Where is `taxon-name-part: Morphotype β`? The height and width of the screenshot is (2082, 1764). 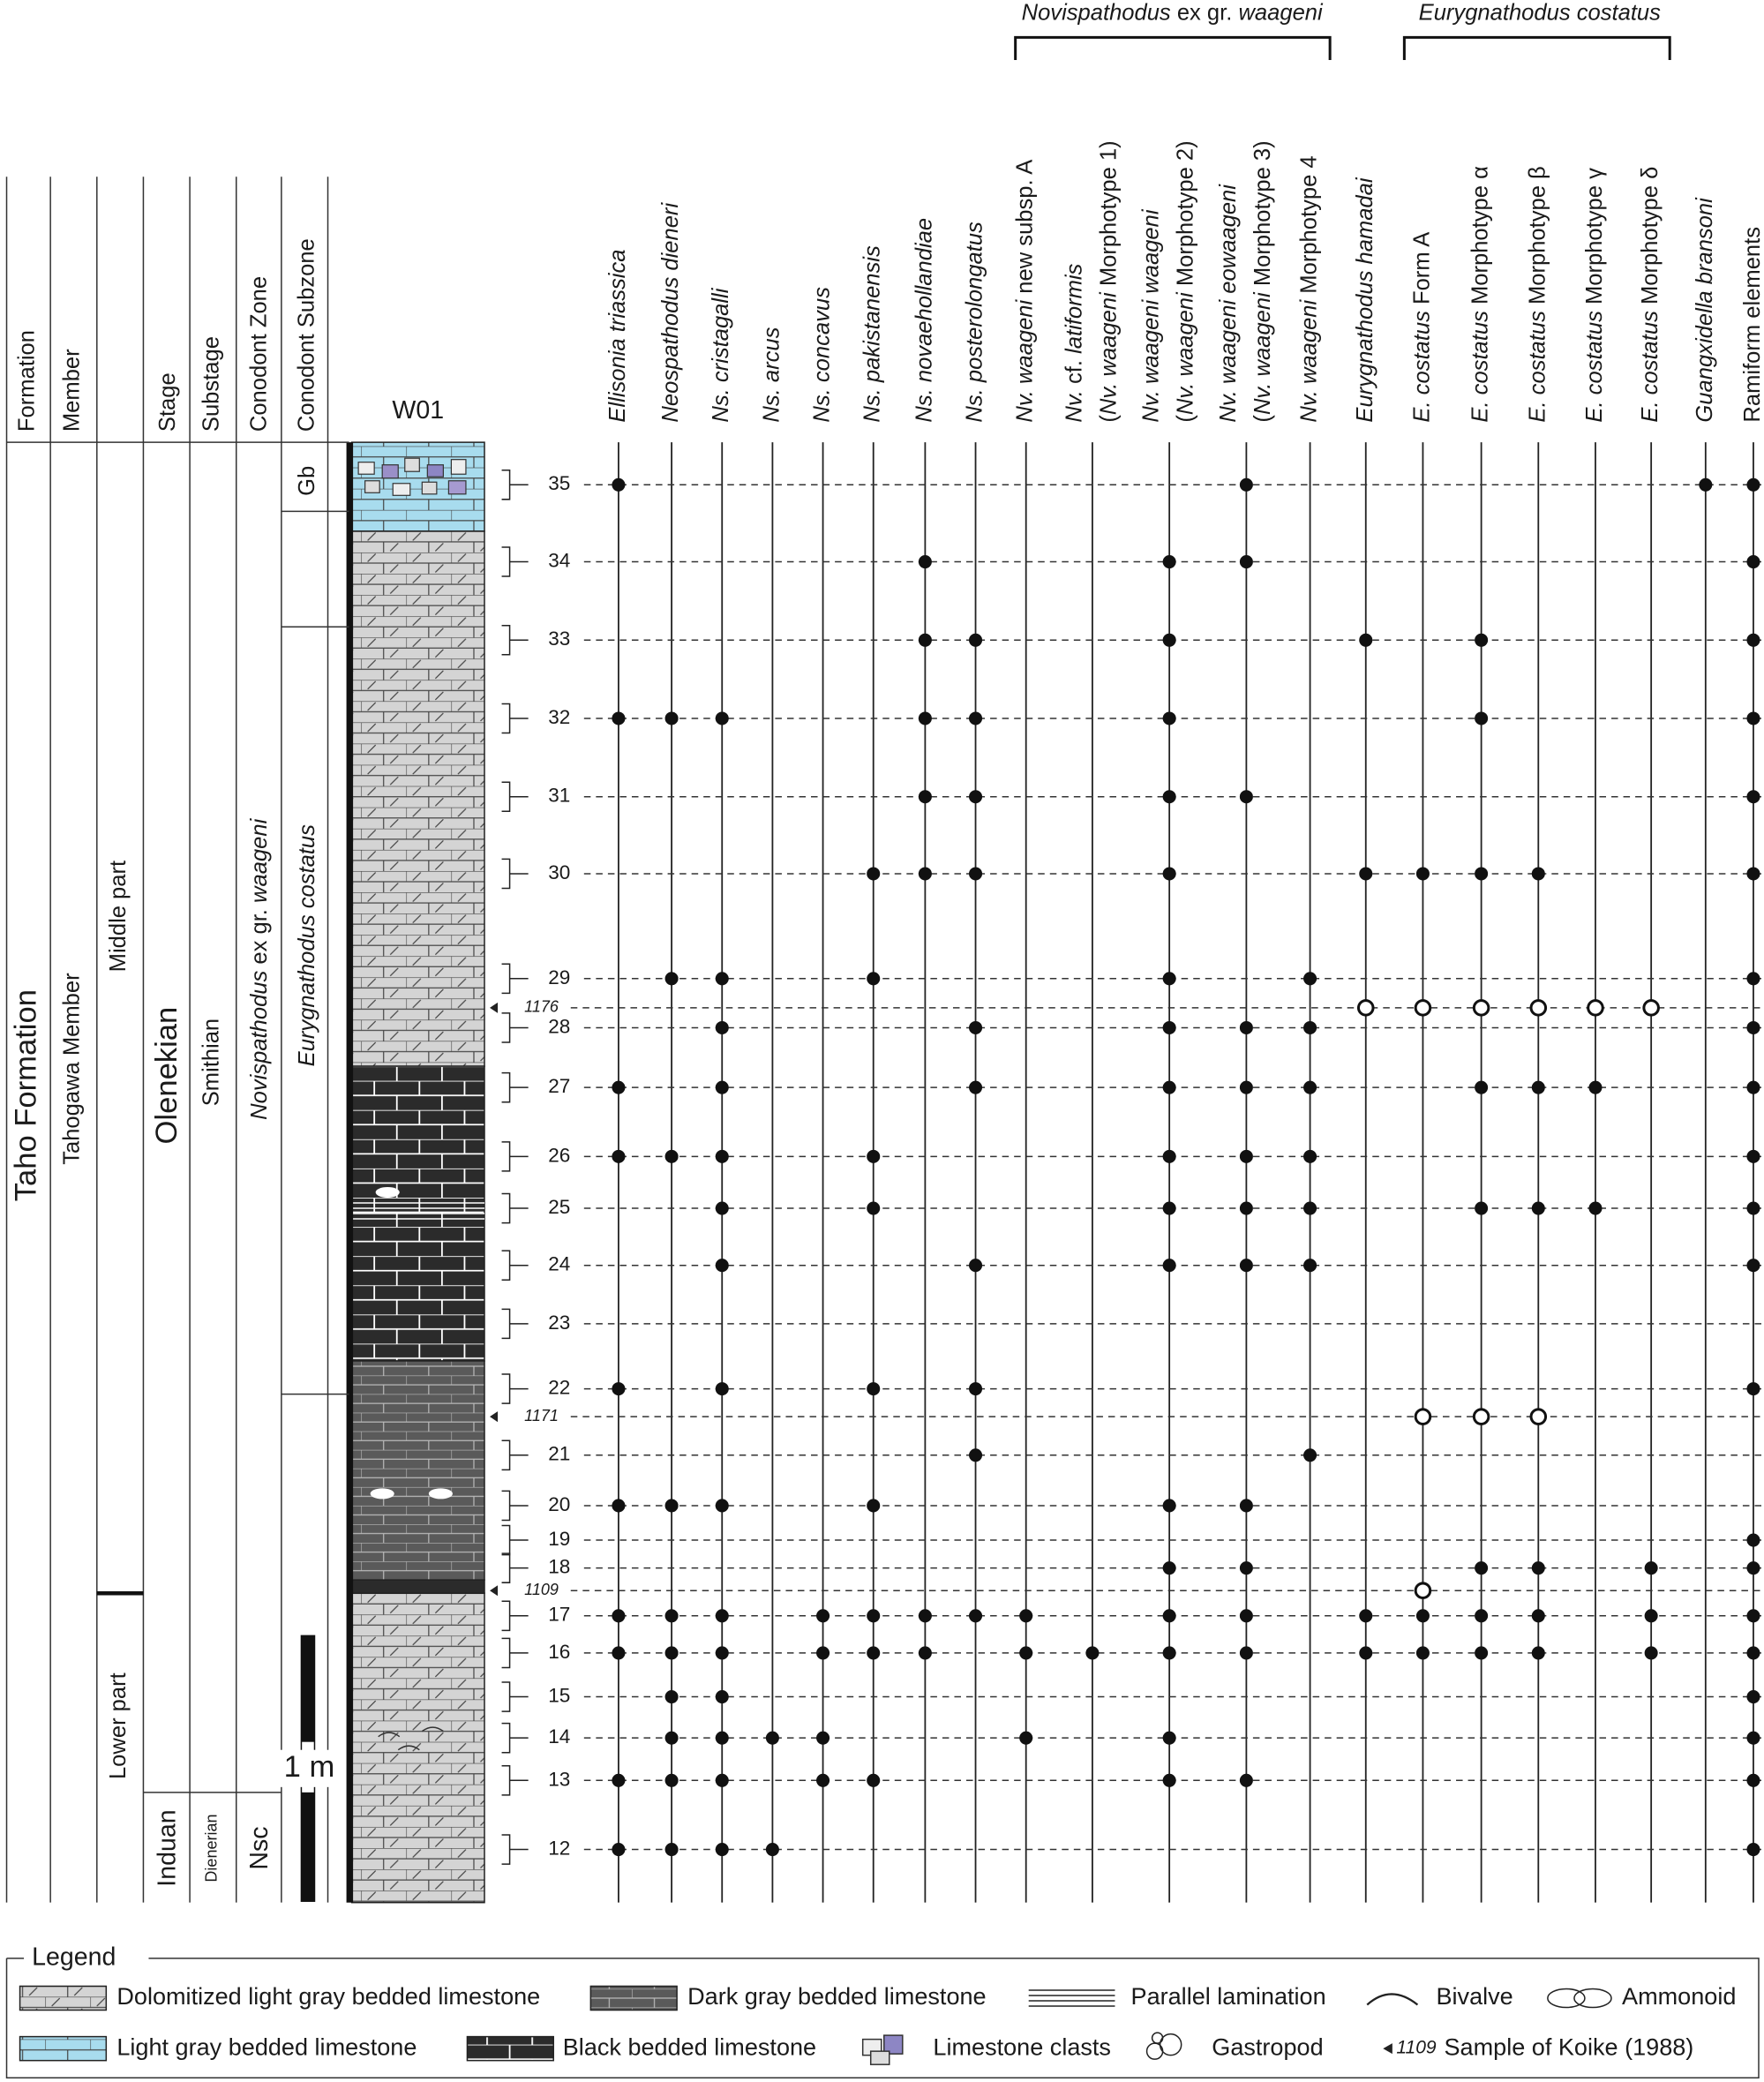 taxon-name-part: Morphotype β is located at coordinates (1537, 239).